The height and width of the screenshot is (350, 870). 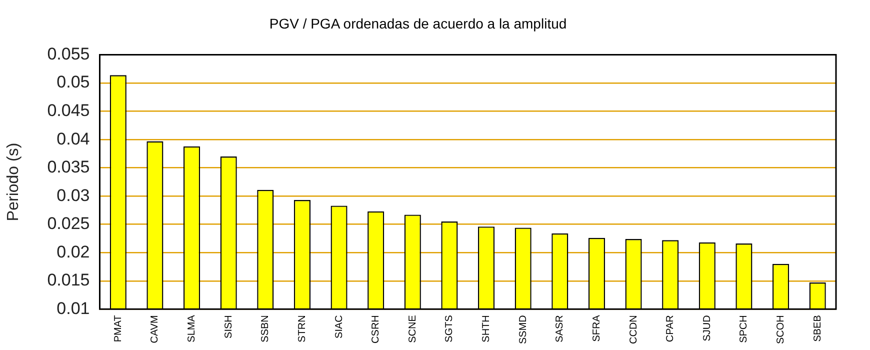 I want to click on x-tick-label: SIAC, so click(x=339, y=326).